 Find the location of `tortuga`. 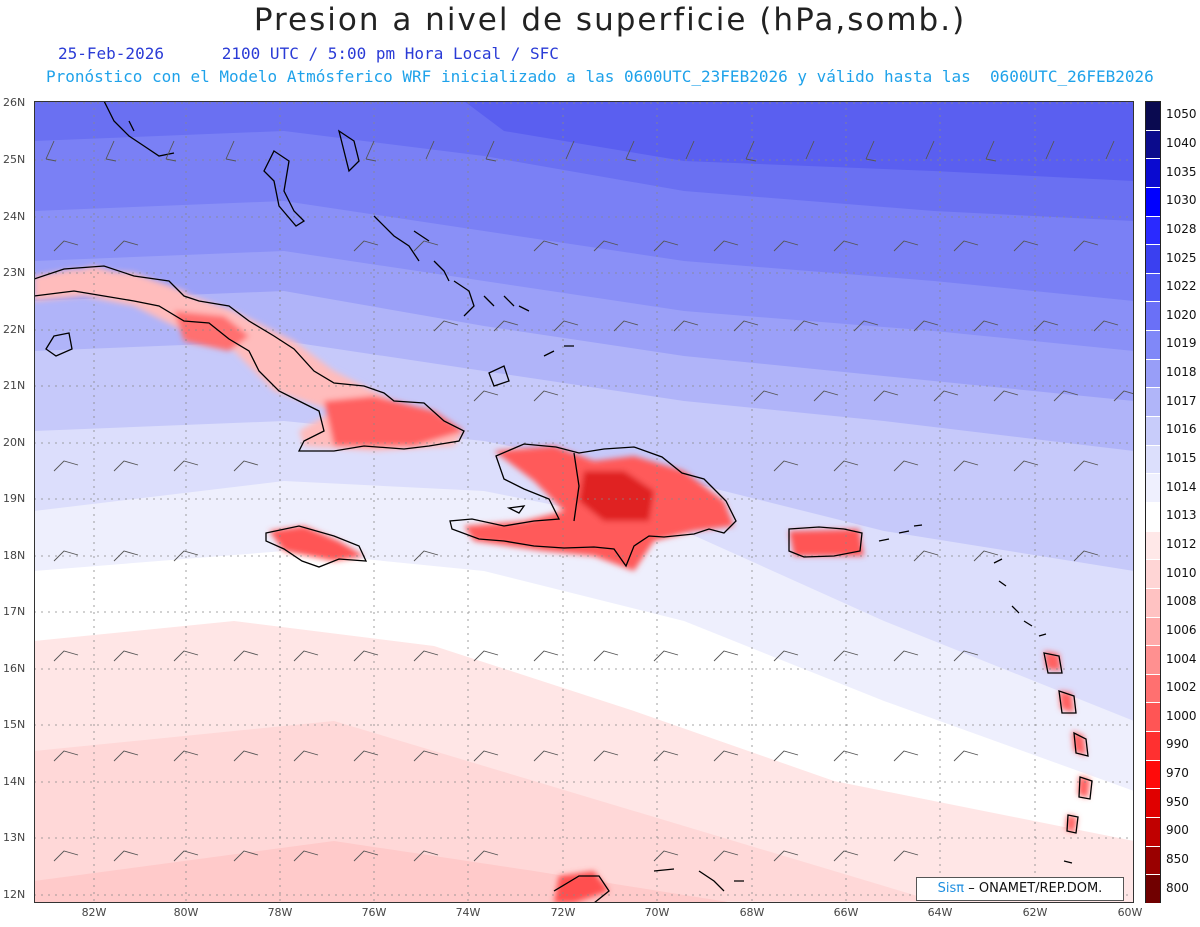

tortuga is located at coordinates (516, 509).